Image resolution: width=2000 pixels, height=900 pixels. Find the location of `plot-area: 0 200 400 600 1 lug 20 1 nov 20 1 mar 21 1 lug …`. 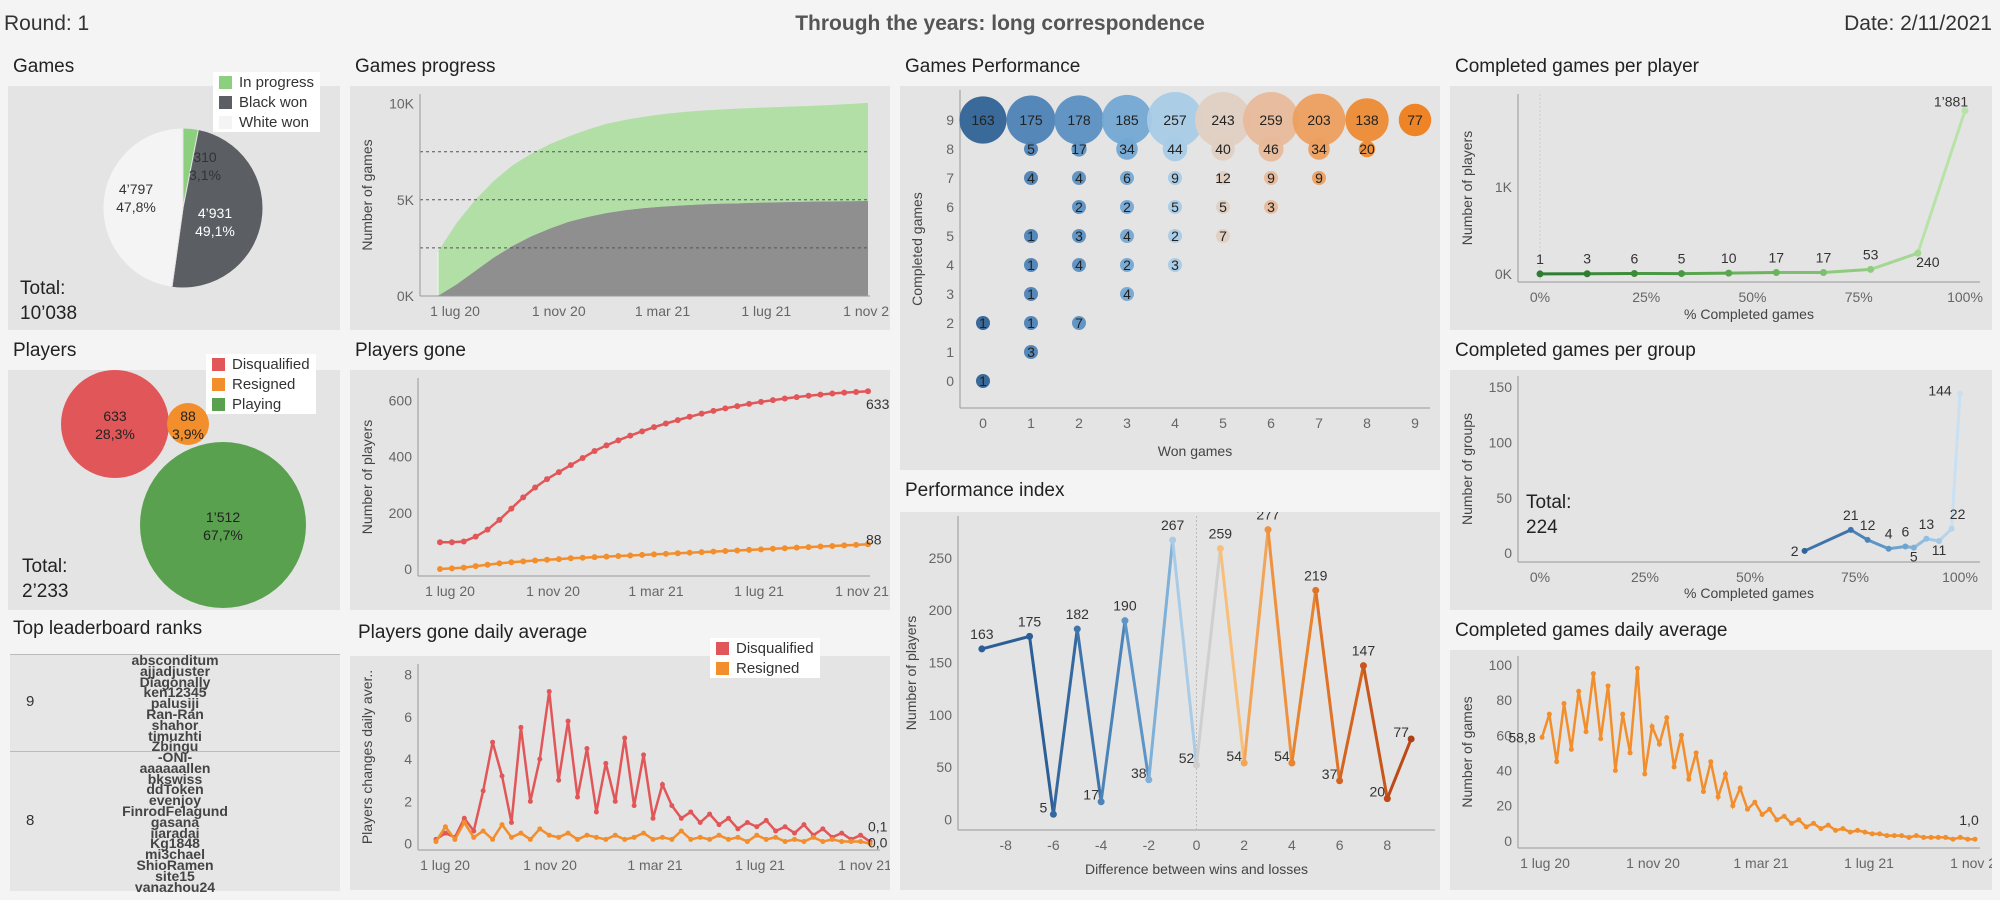

plot-area: 0 200 400 600 1 lug 20 1 nov 20 1 mar 21 1 lug … is located at coordinates (620, 490).